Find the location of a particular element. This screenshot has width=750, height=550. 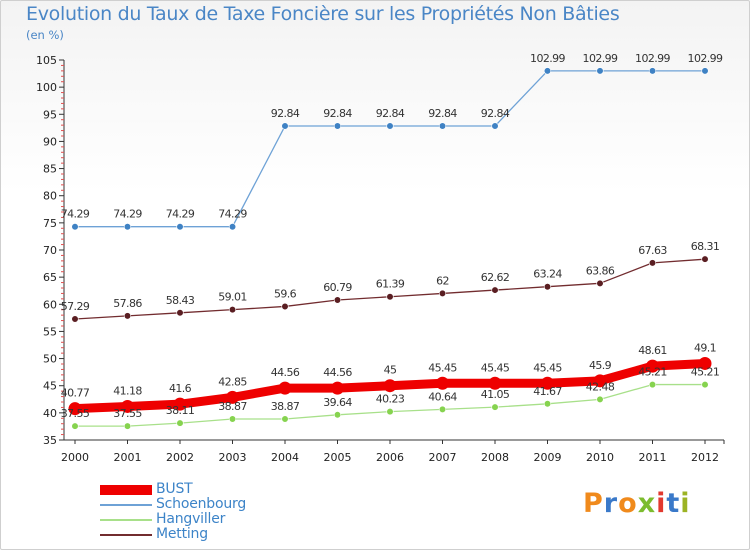

data-label-hangviller: 37.55 is located at coordinates (127, 413).